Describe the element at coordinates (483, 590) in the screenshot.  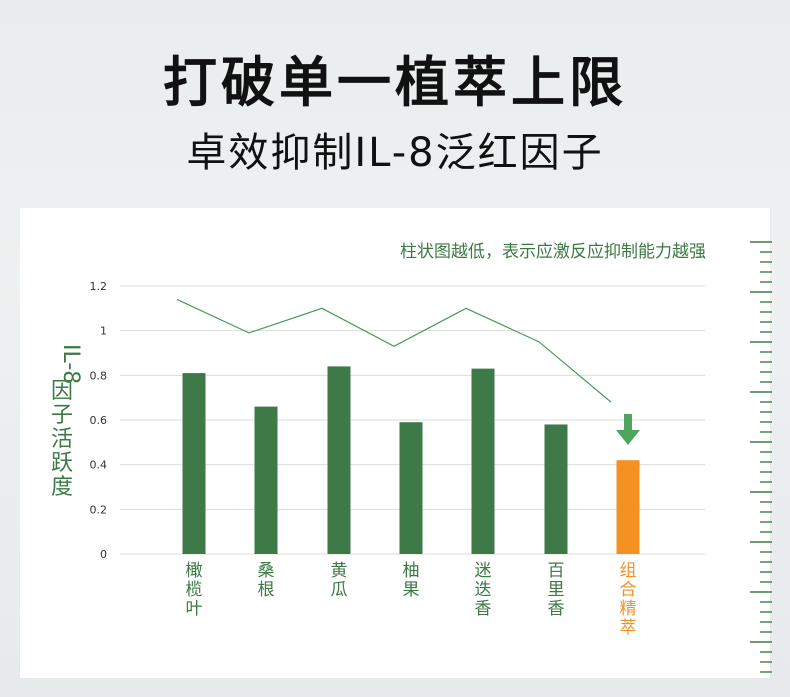
I see `category-label-4: 迷迭香` at that location.